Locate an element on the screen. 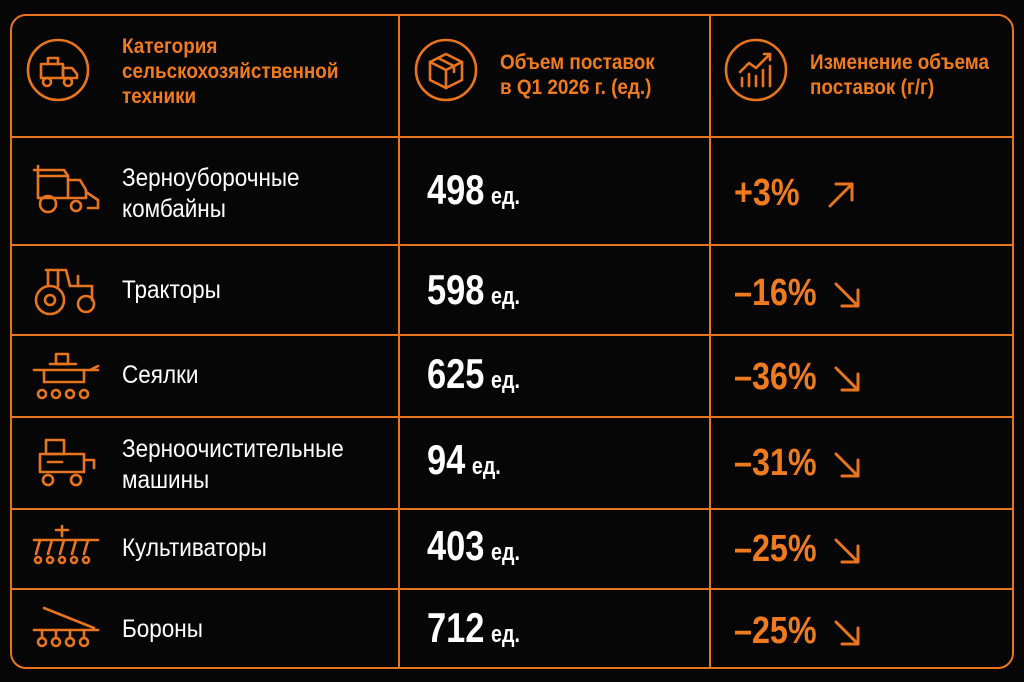  tractor-icon is located at coordinates (66, 290).